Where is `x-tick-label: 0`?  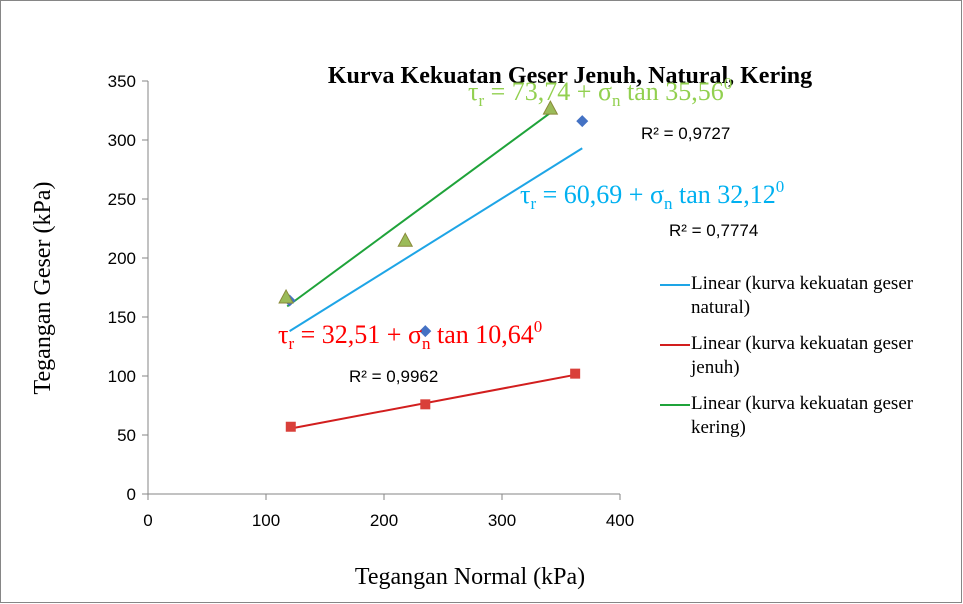 x-tick-label: 0 is located at coordinates (147, 520).